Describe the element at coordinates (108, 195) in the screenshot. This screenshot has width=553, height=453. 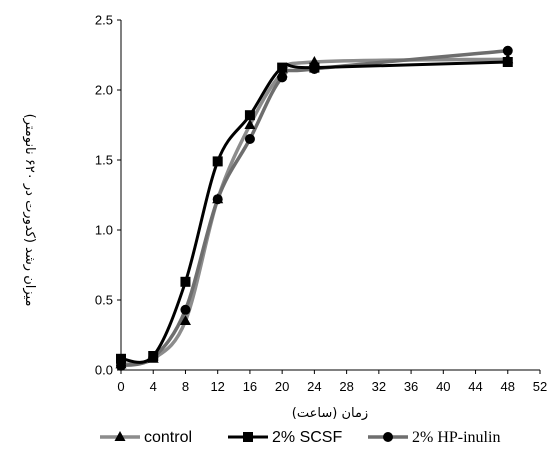
I see `y-axis-ticks: 0.0 0.5 1.0 1.5 2.0 2.5` at that location.